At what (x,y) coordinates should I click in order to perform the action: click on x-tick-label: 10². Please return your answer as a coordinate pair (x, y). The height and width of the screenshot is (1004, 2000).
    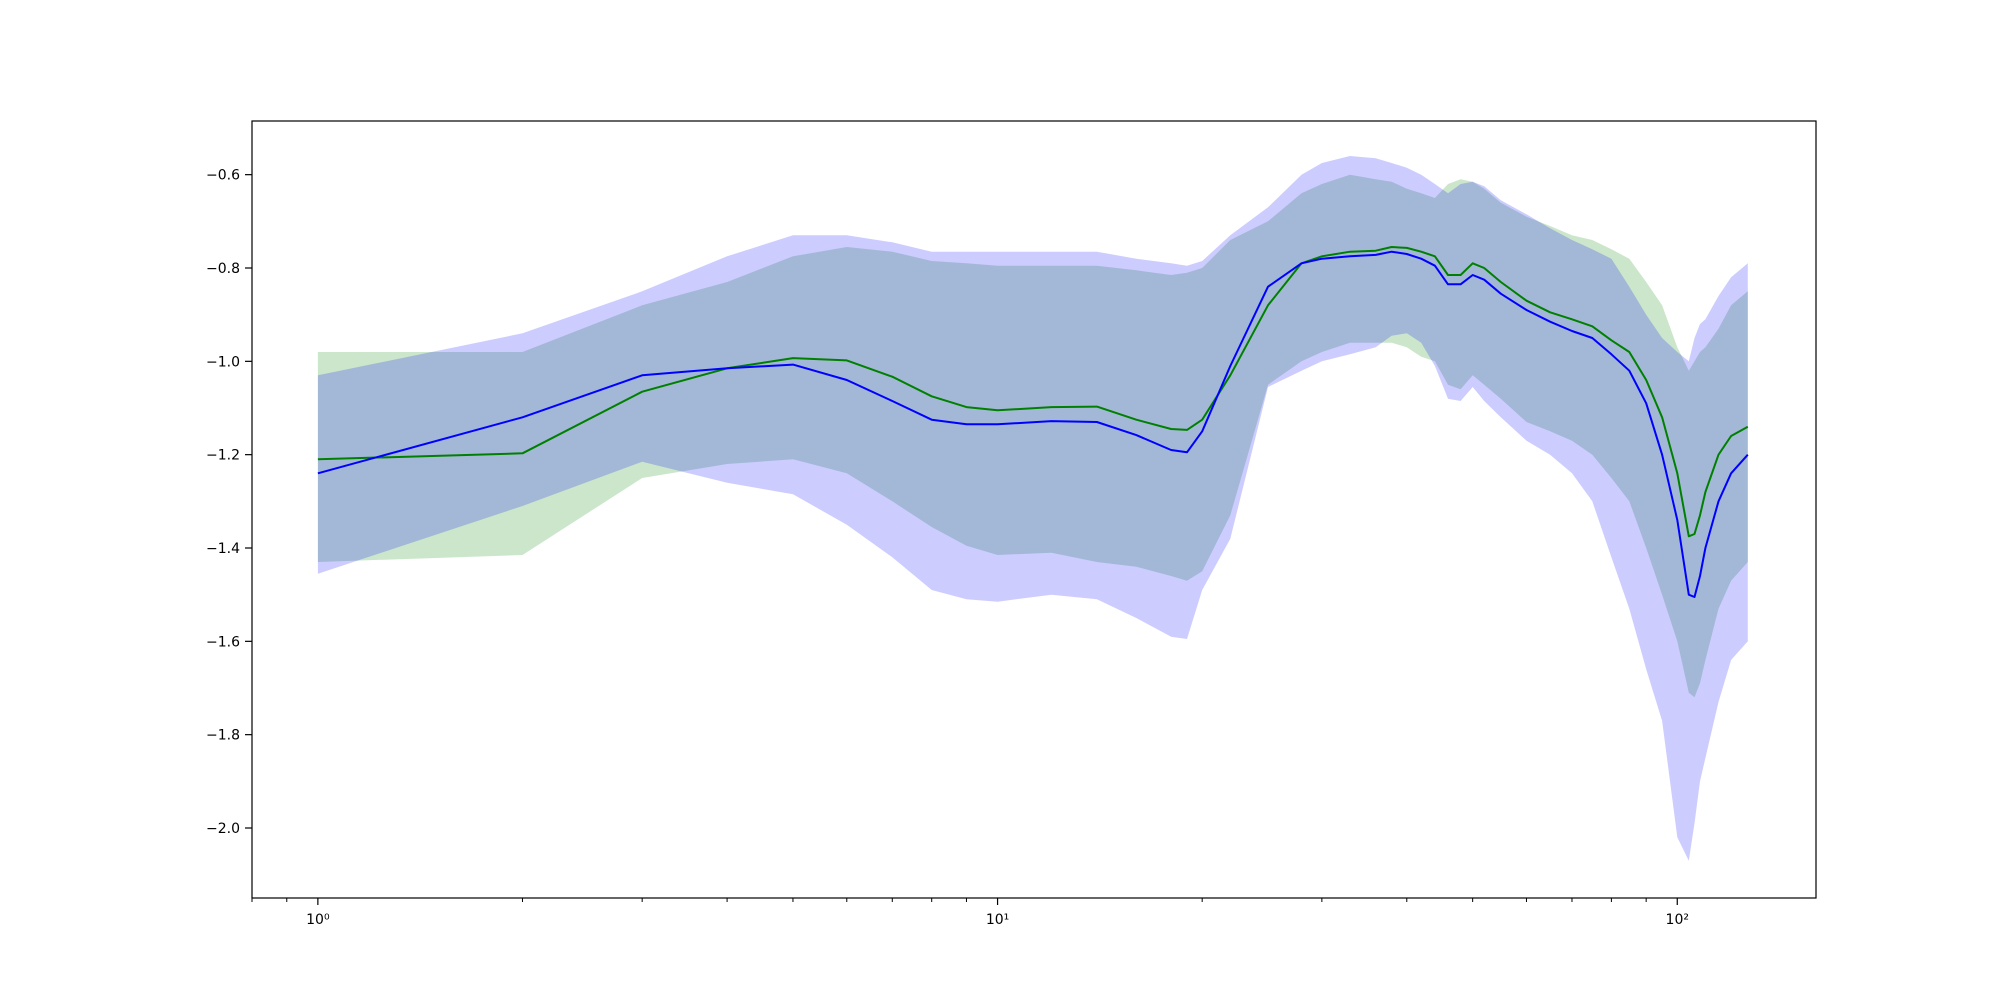
    Looking at the image, I should click on (1677, 920).